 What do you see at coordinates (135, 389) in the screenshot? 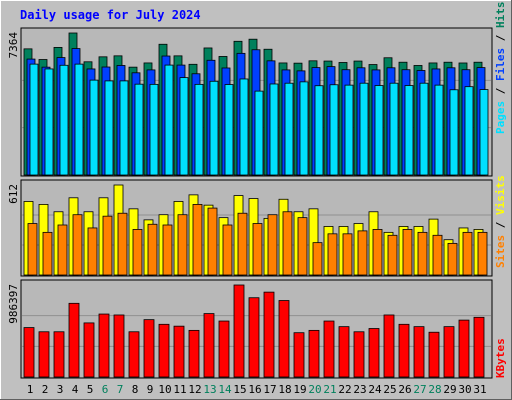
I see `x-tick-label: 8` at bounding box center [135, 389].